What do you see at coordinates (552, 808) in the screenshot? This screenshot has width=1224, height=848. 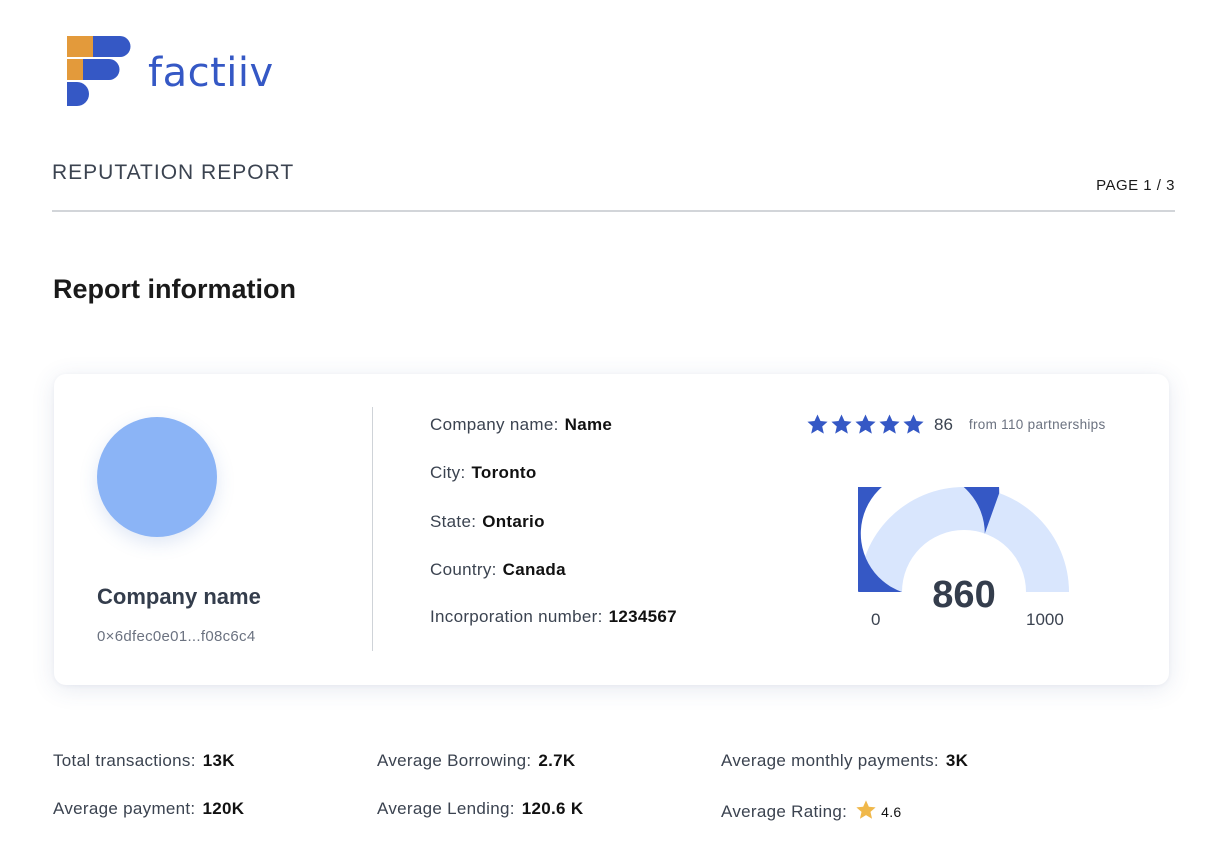 I see `stat-value: 120.6 K` at bounding box center [552, 808].